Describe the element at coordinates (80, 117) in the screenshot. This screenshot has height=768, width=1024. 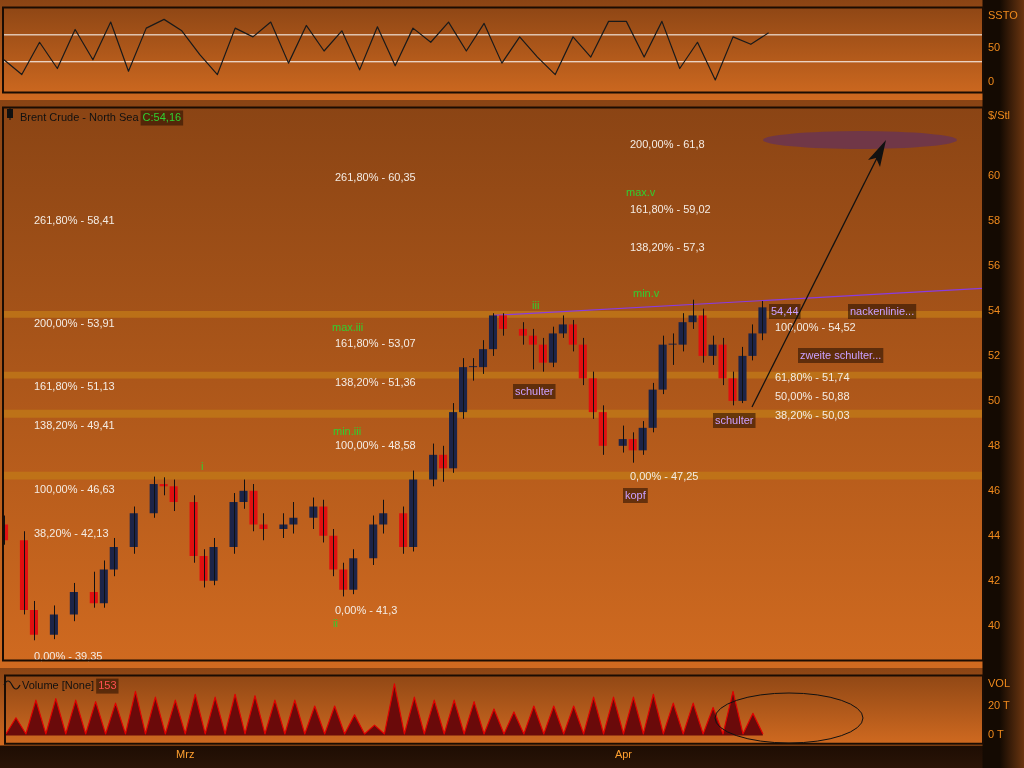
I see `chart-title: Brent Crude - North Sea` at that location.